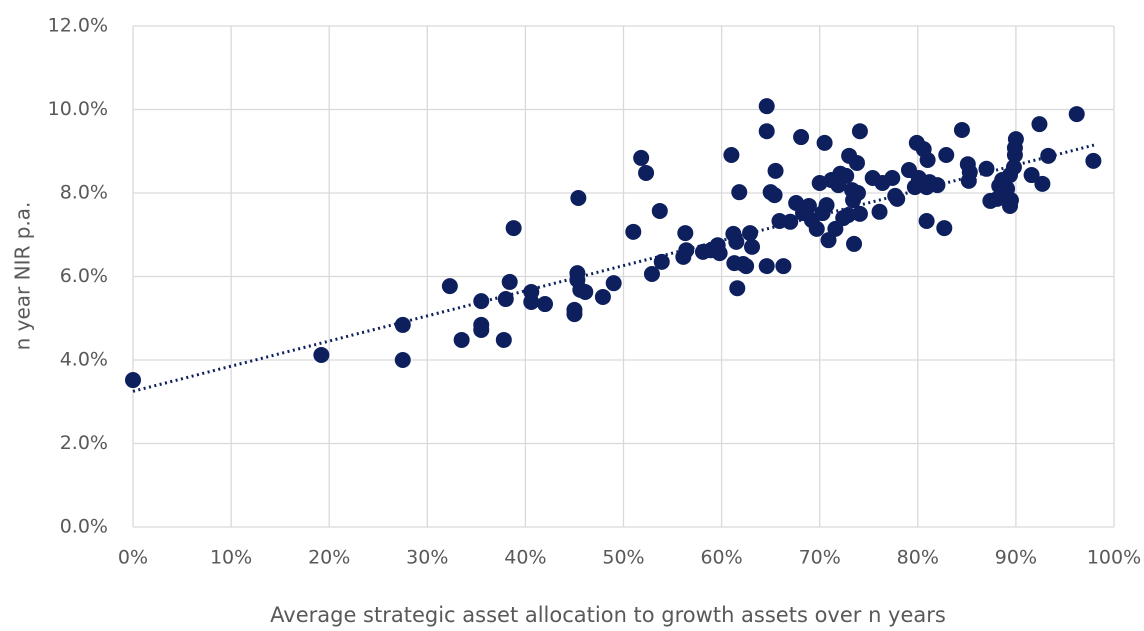 This screenshot has height=631, width=1144. Describe the element at coordinates (23, 276) in the screenshot. I see `y-axis-label: n year NIR p.a.` at that location.